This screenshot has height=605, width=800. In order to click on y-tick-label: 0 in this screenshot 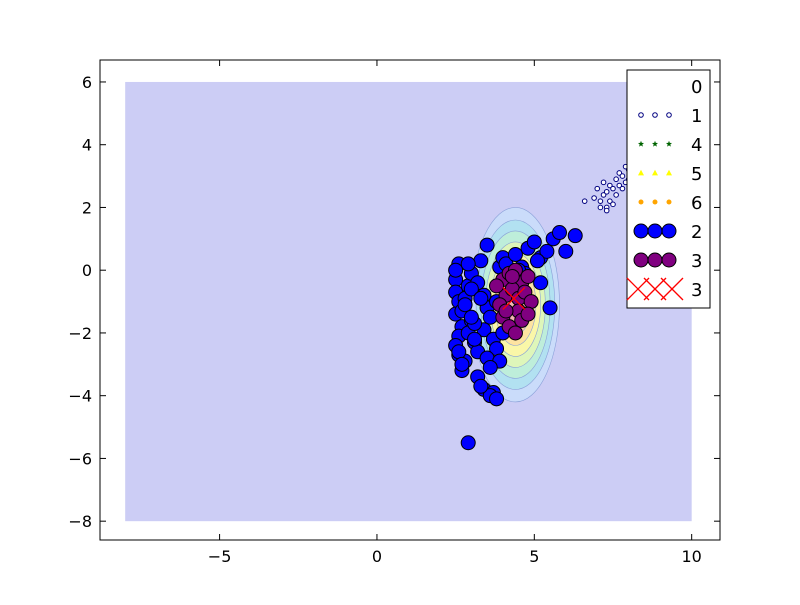, I will do `click(87, 270)`.